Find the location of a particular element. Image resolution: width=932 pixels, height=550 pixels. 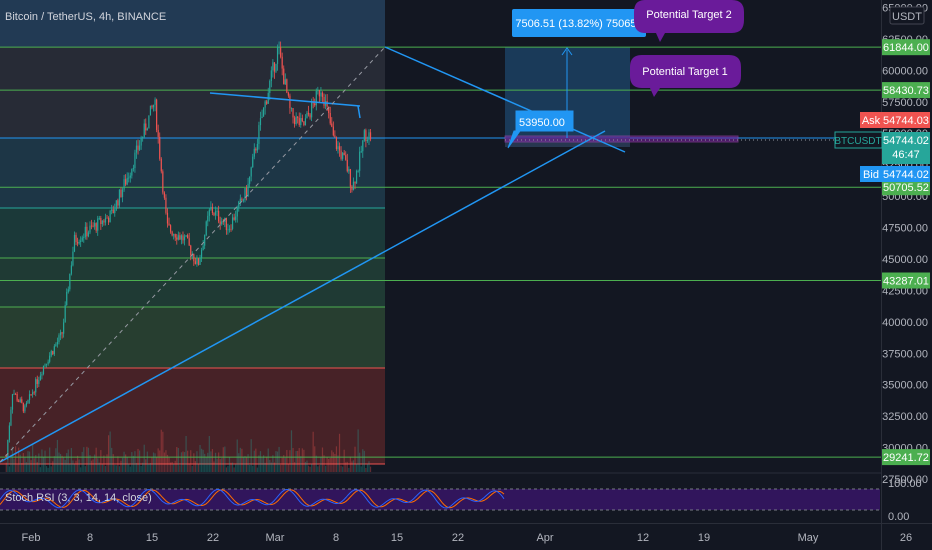

price-tick: 60000.00 is located at coordinates (905, 71).